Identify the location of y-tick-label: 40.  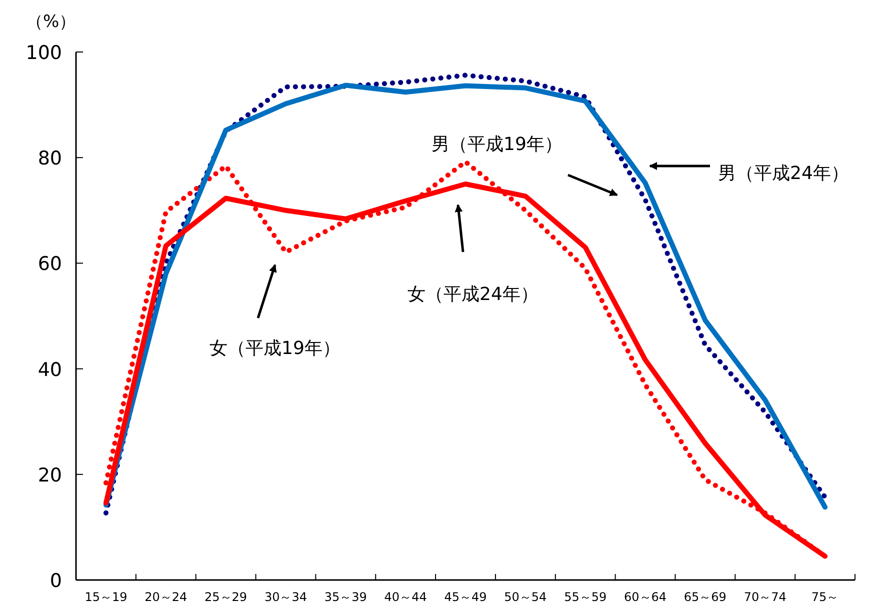
(50, 369).